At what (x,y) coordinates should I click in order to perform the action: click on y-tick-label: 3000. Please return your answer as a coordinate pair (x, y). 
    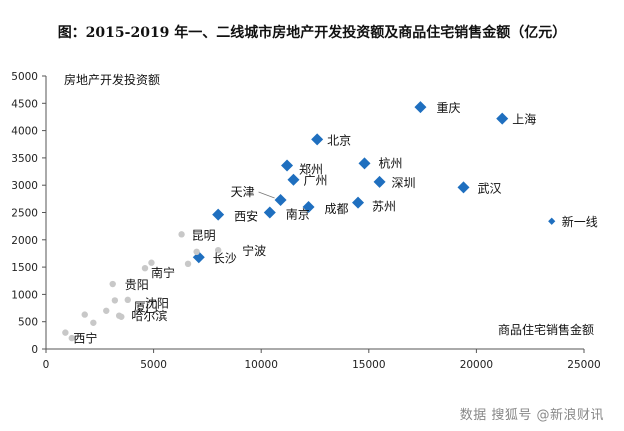
    Looking at the image, I should click on (24, 186).